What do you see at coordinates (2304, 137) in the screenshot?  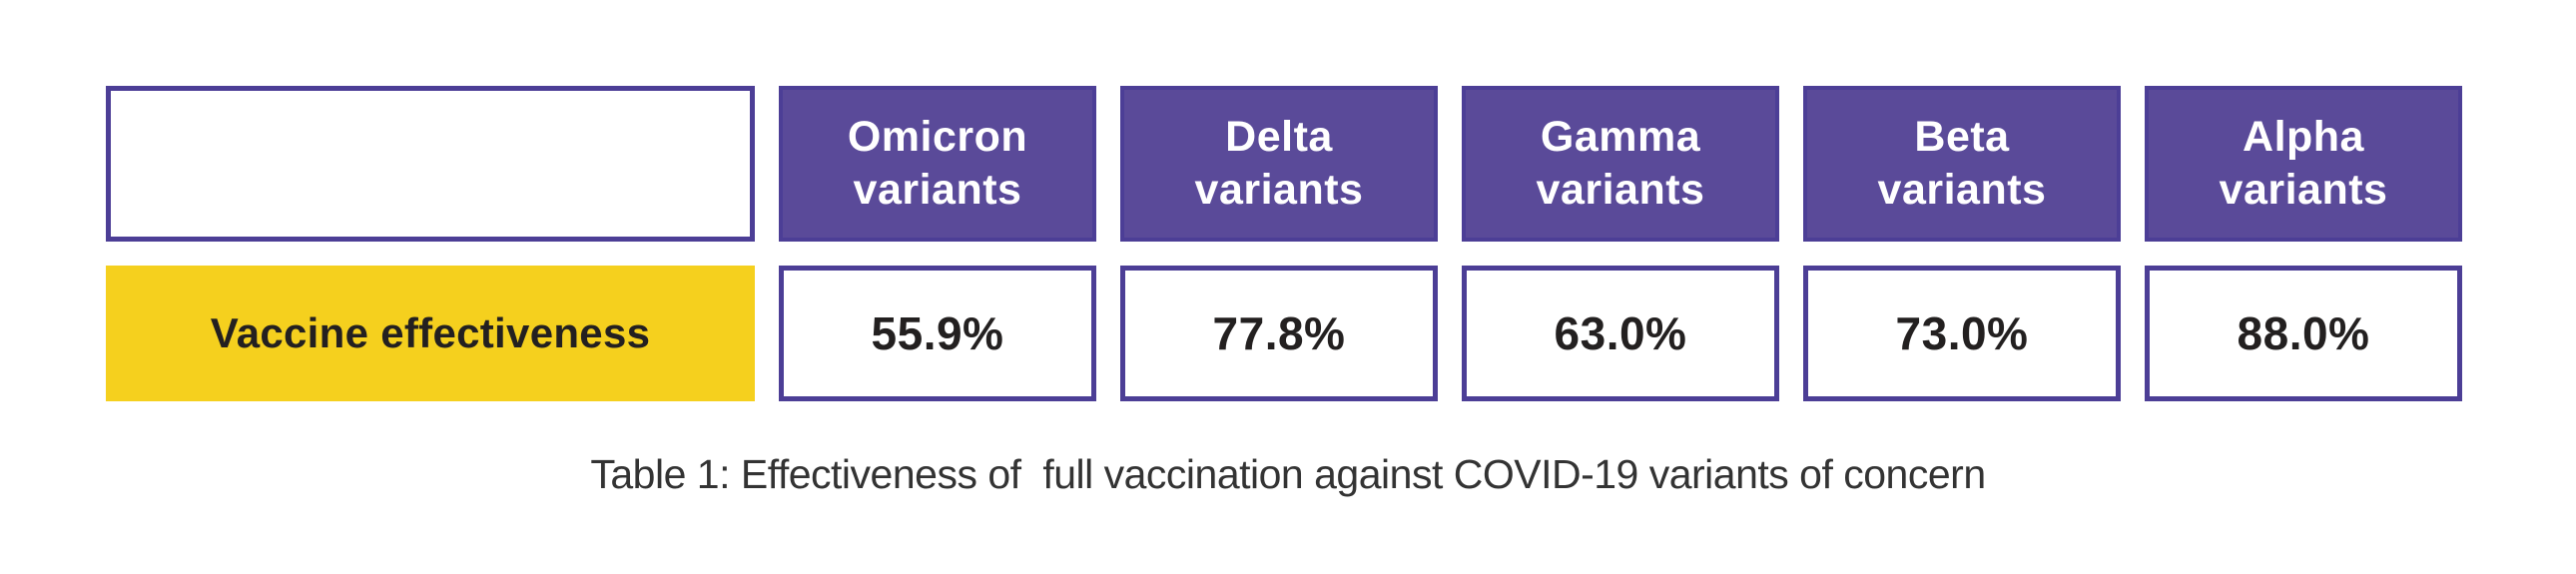 I see `variant-name: Alpha` at bounding box center [2304, 137].